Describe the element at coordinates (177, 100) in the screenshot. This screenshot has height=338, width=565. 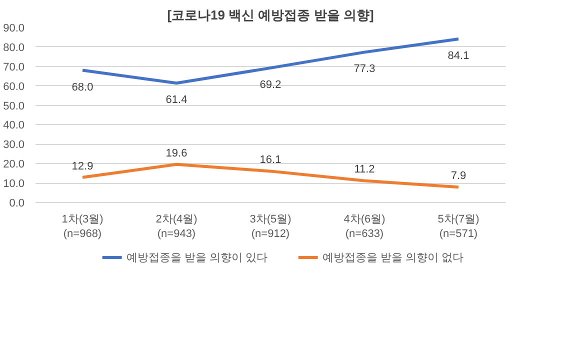
I see `data-label: 61.4` at that location.